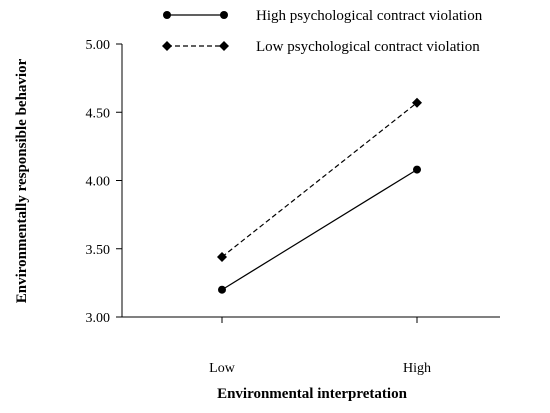 The image size is (550, 413). What do you see at coordinates (417, 368) in the screenshot?
I see `x-tick-label: High` at bounding box center [417, 368].